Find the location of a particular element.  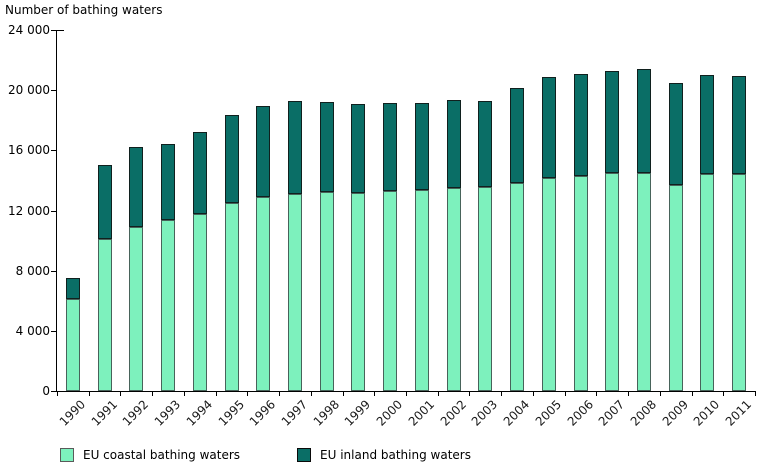

bar-segment-inland-1992 is located at coordinates (136, 187).